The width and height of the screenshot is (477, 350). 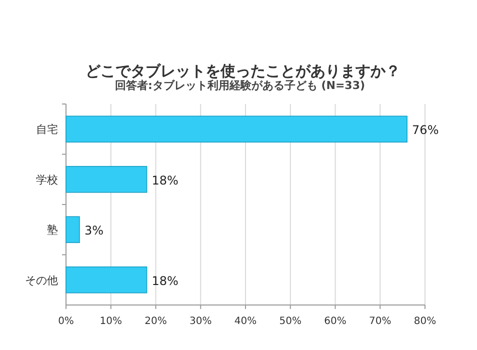 I want to click on x-tick-label: 60%, so click(x=335, y=321).